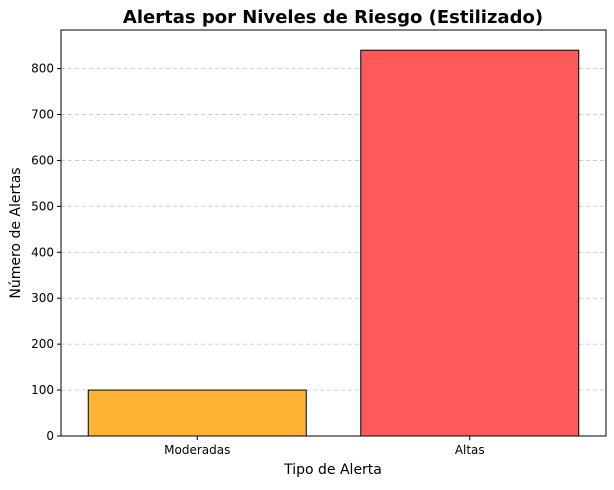 Image resolution: width=614 pixels, height=490 pixels. Describe the element at coordinates (16, 232) in the screenshot. I see `y-axis-label: Número de Alertas` at that location.